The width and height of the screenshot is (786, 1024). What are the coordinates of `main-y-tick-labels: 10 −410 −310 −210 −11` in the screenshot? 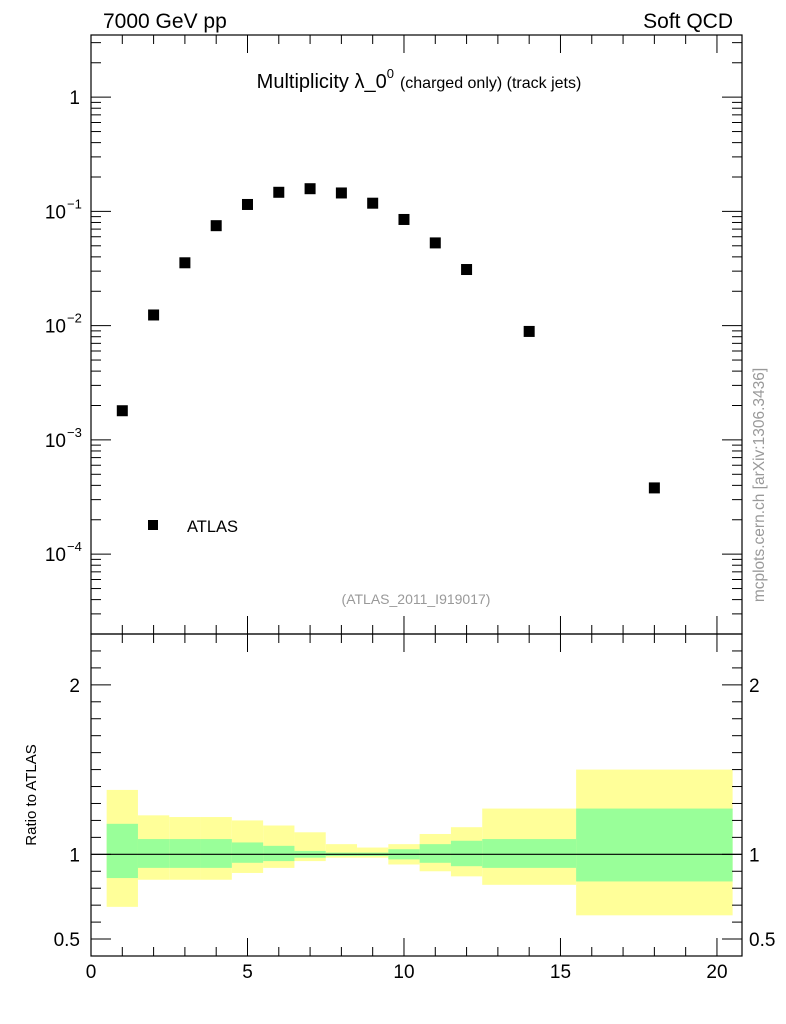 It's located at (63, 327).